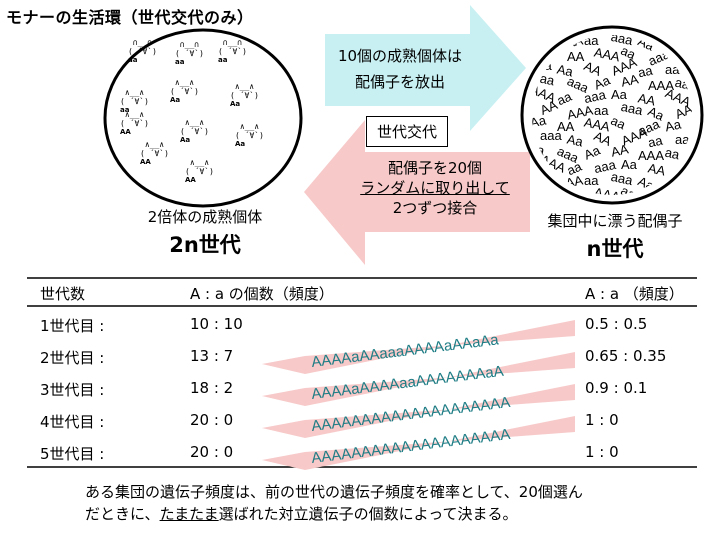 Image resolution: width=717 pixels, height=535 pixels. I want to click on footer-line2-post: 選ばれた対立遺伝子の個数によって決まる。, so click(368, 514).